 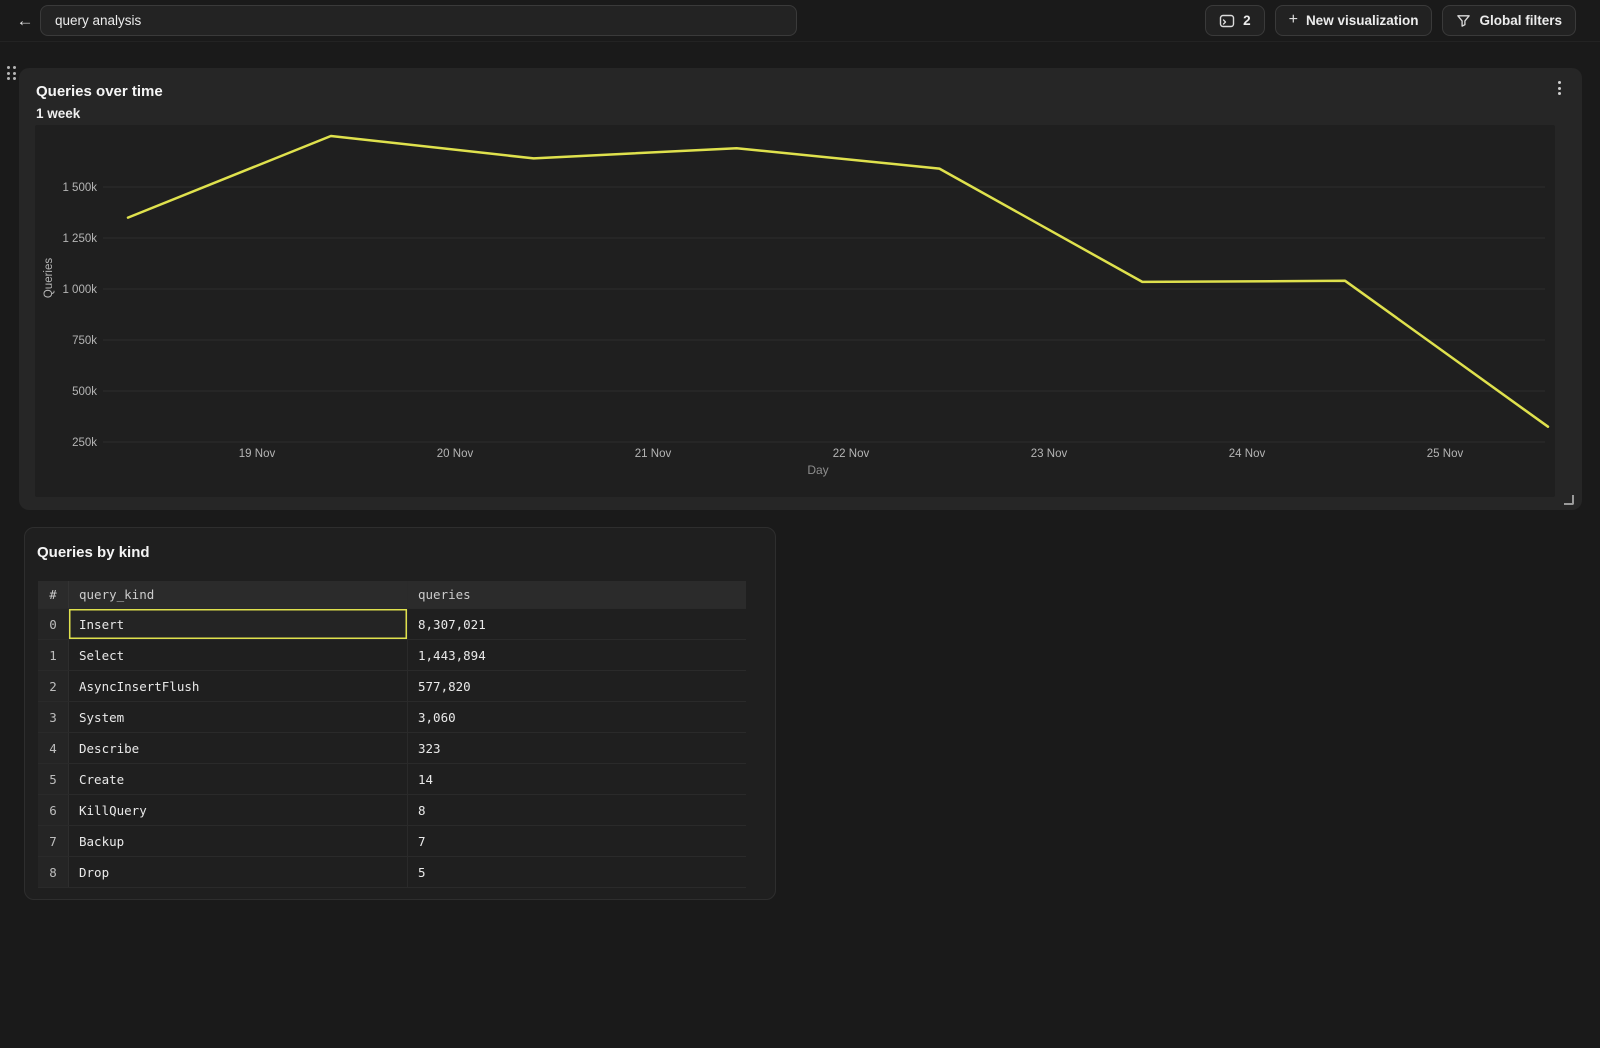 I want to click on table-row: 2 AsyncInsertFlush 577,820, so click(x=392, y=686).